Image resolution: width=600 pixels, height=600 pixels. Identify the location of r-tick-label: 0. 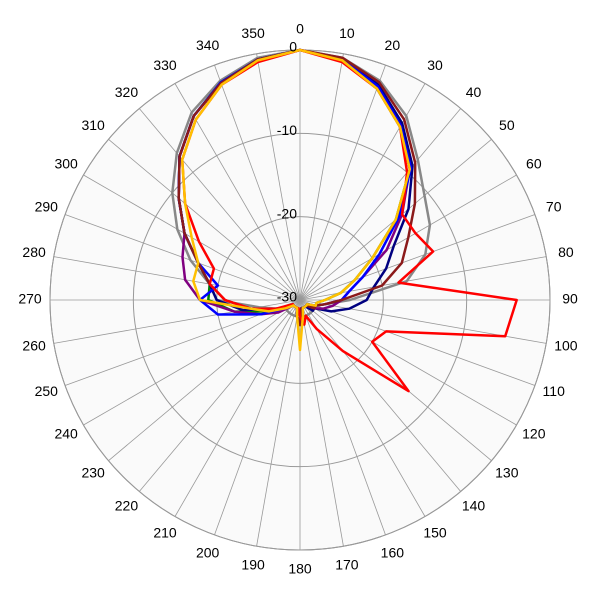
(293, 47).